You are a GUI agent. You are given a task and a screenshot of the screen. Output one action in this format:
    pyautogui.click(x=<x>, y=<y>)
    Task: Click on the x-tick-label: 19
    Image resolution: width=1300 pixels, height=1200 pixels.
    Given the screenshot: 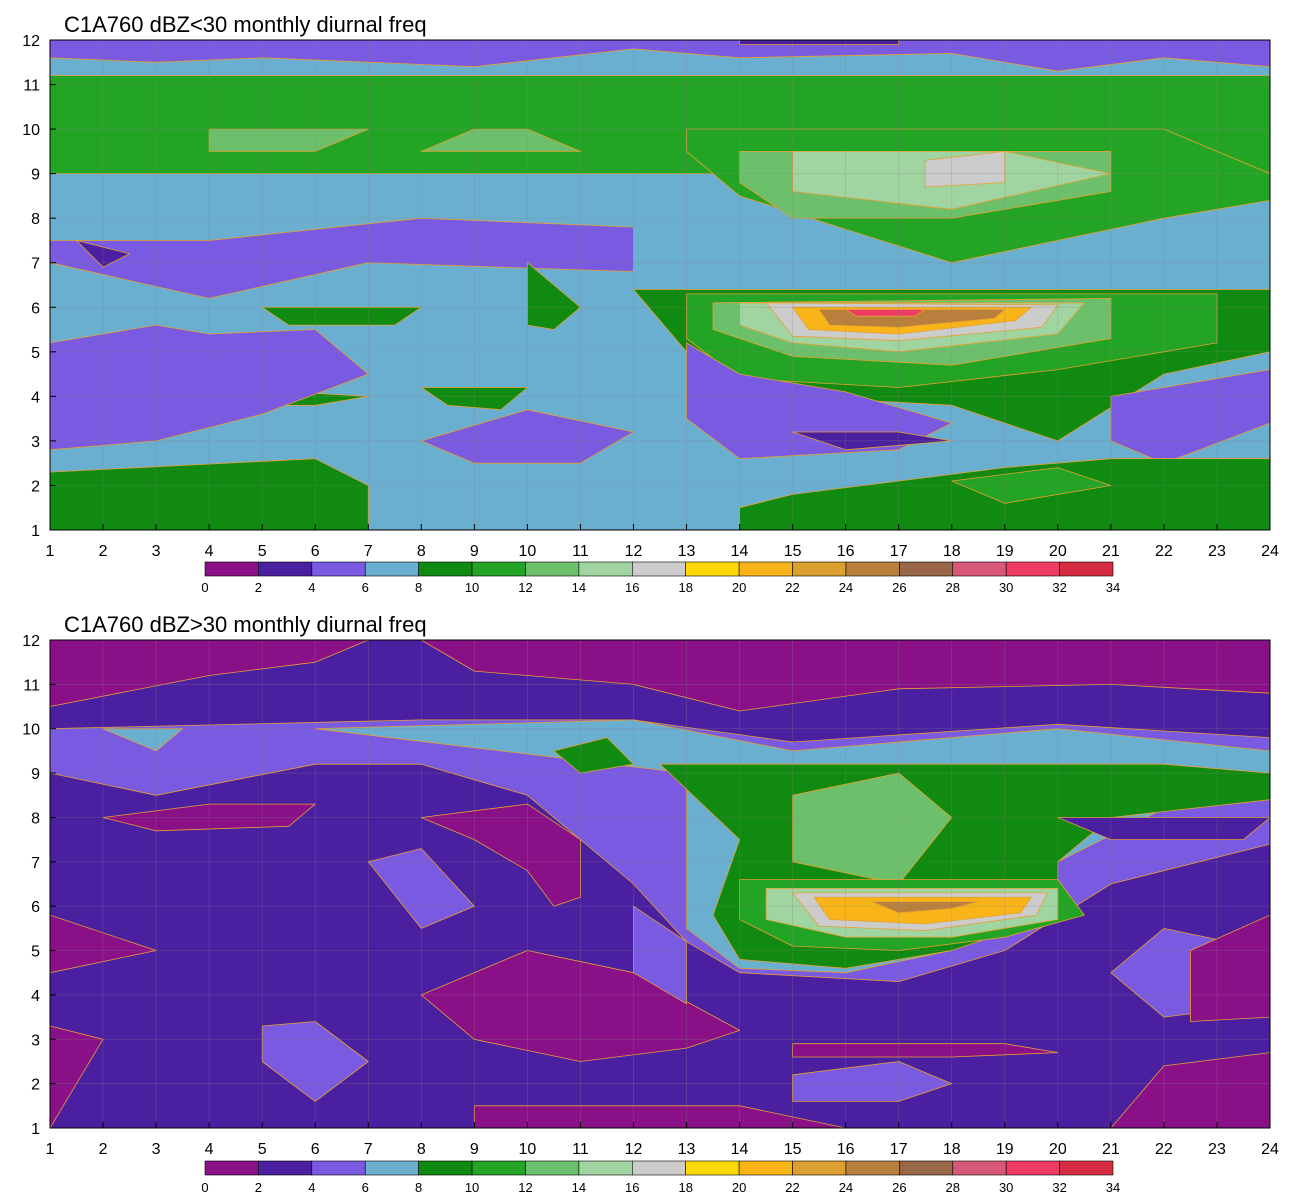 What is the action you would take?
    pyautogui.click(x=1005, y=551)
    